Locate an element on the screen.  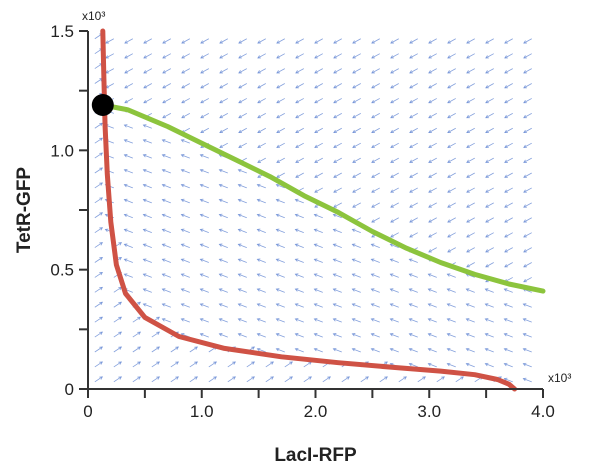
y-axis-title: TetR-GFP is located at coordinates (24, 210).